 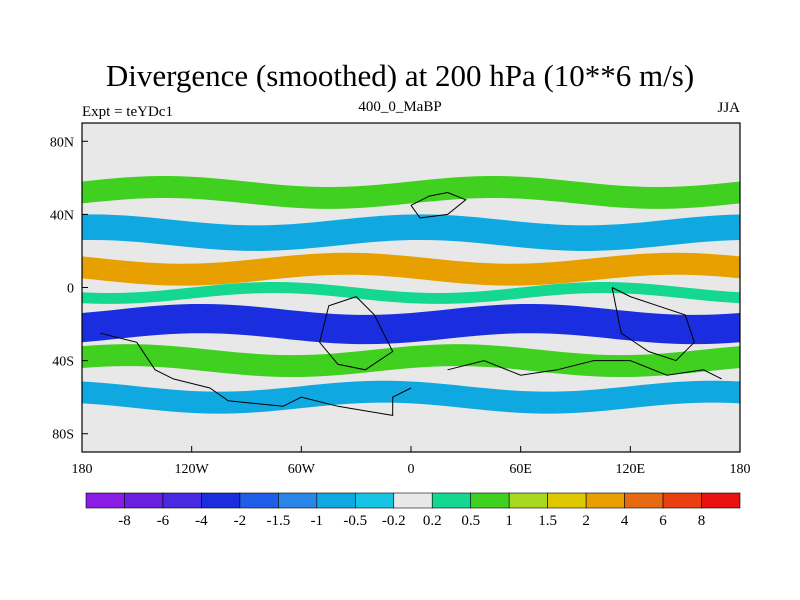 I want to click on colorbar-label: 0.2, so click(x=432, y=521).